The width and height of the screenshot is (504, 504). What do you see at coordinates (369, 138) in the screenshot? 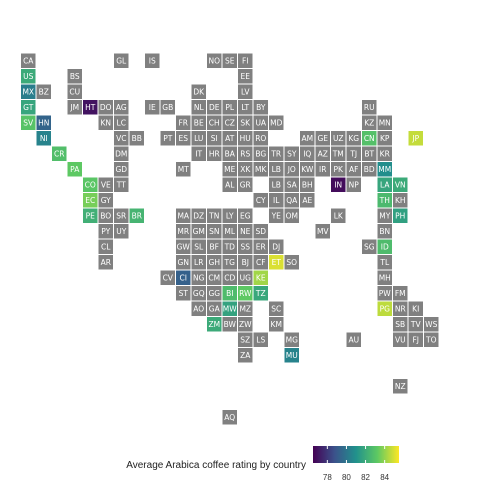
I see `tile-label: CN` at bounding box center [369, 138].